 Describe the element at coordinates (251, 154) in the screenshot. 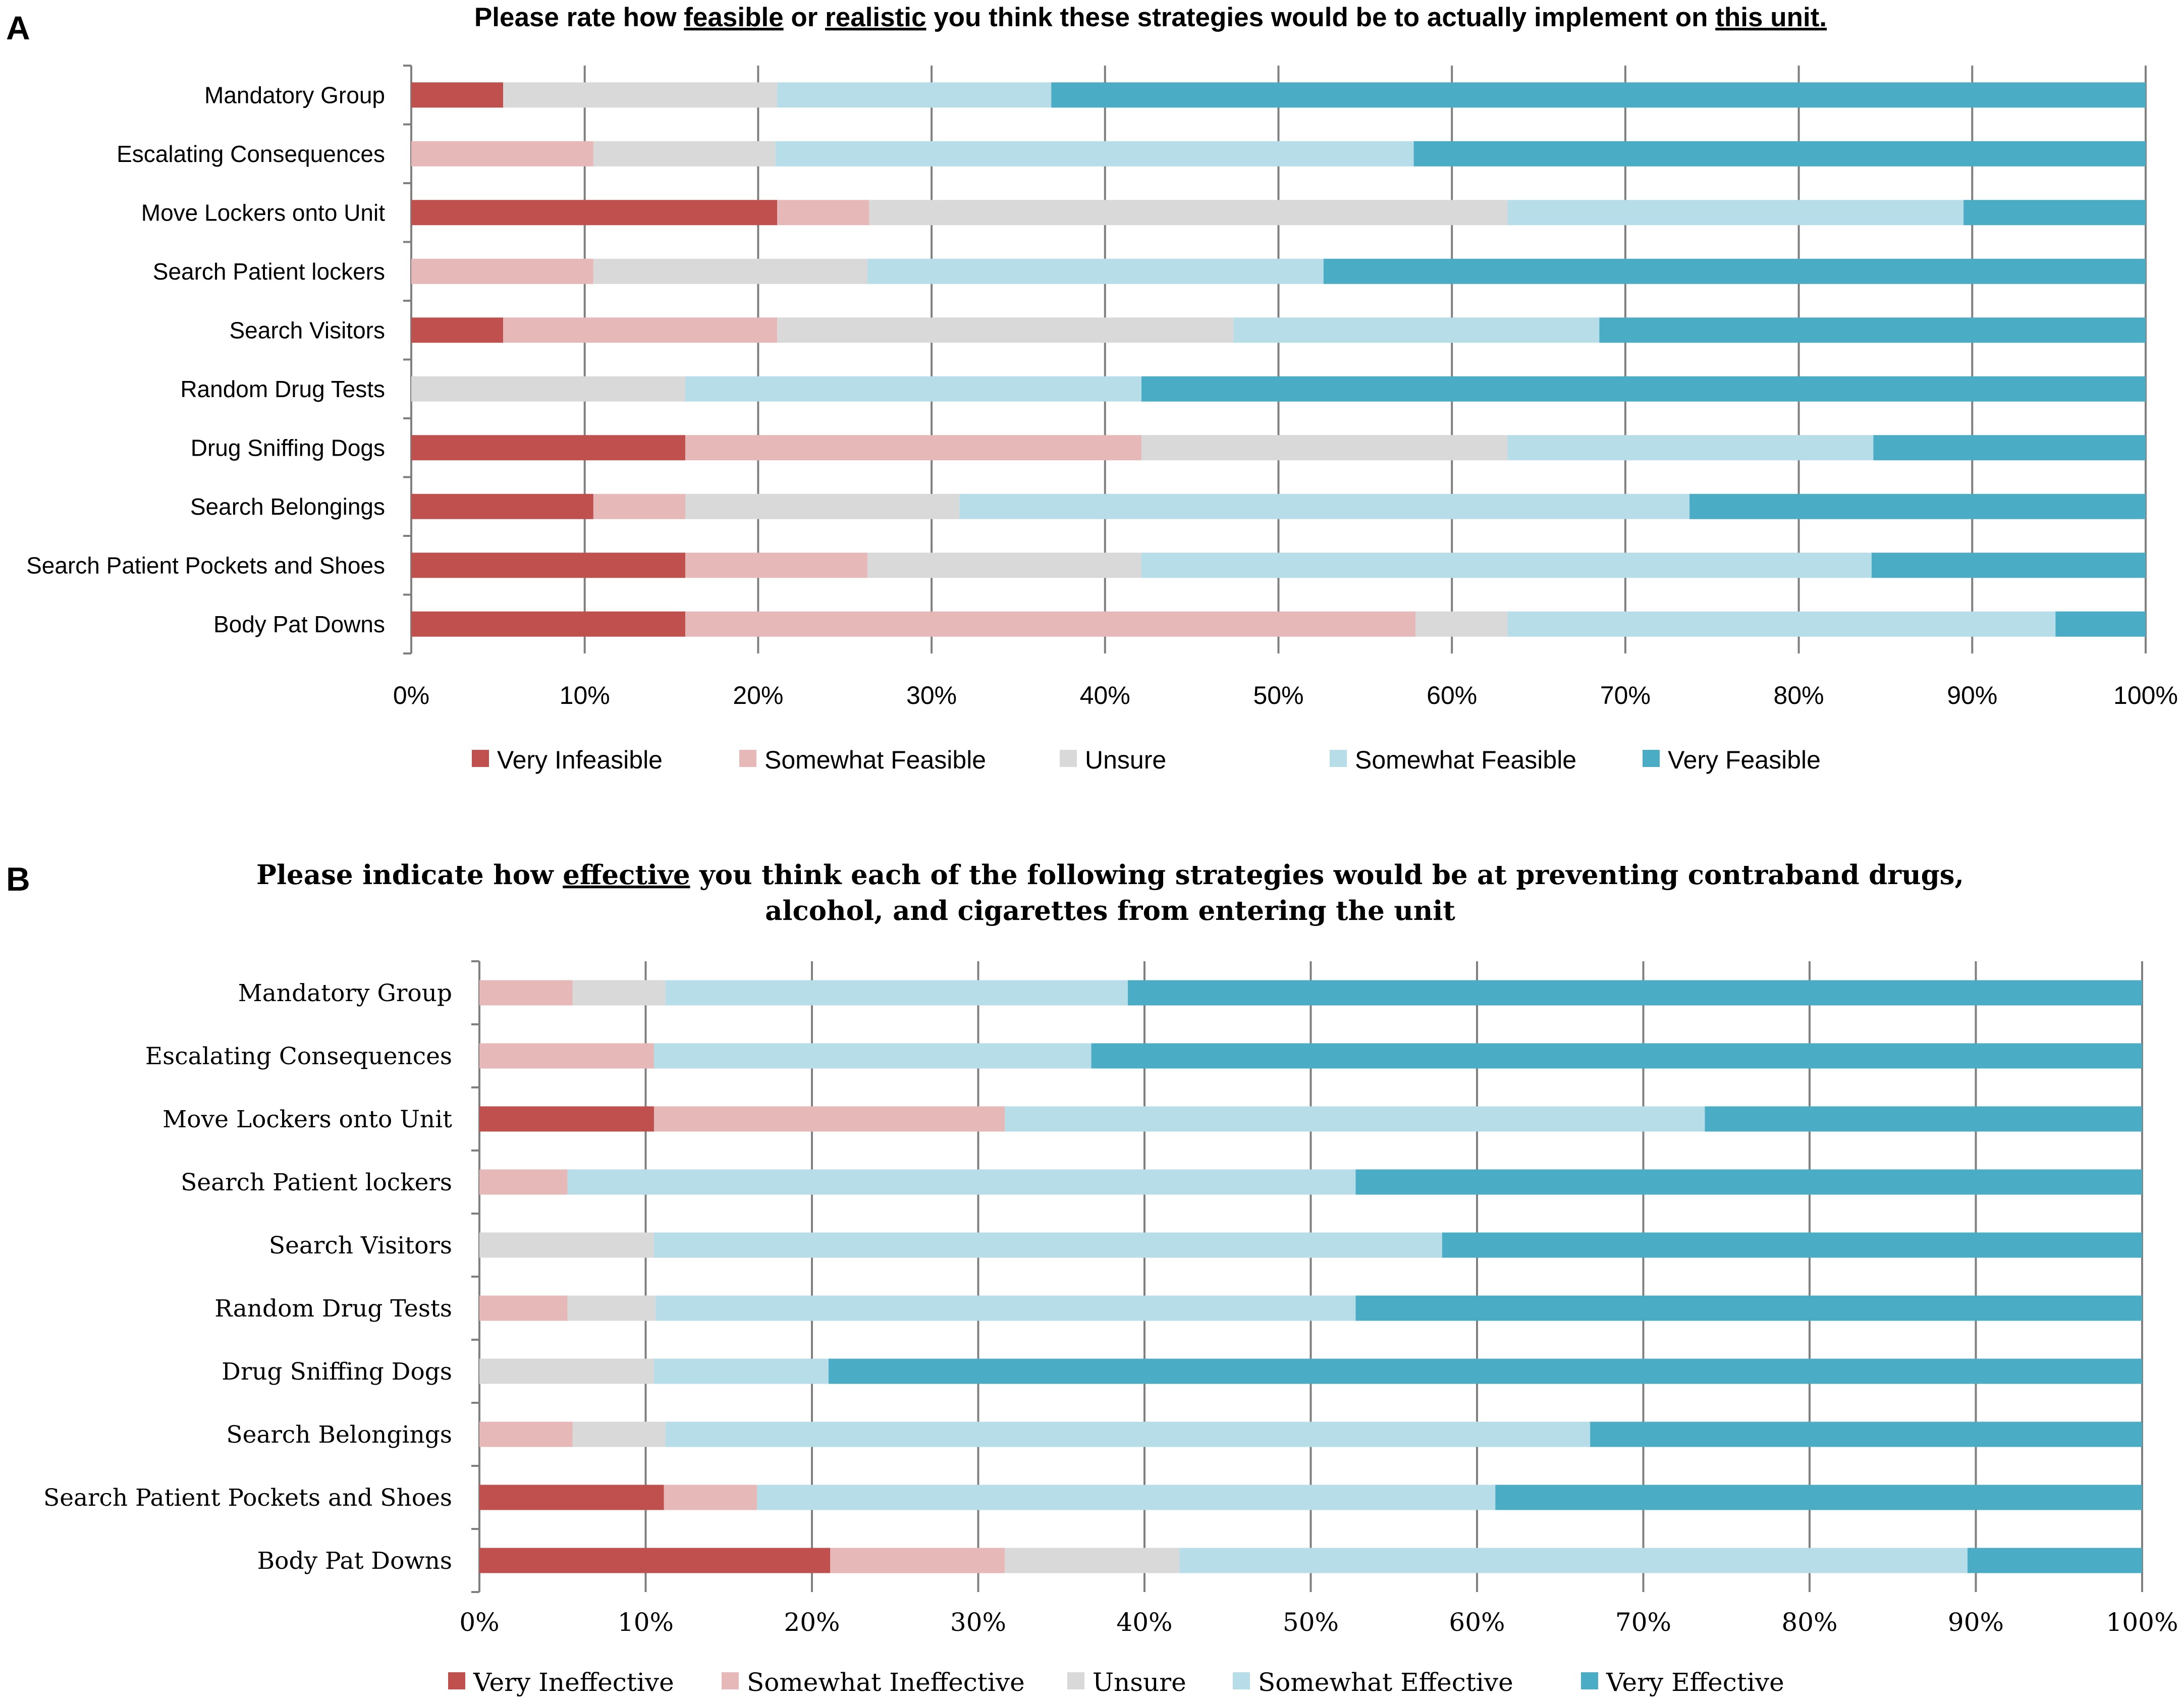

I see `panel-a-category-label-escalating-consequences: Escalating Consequences` at that location.